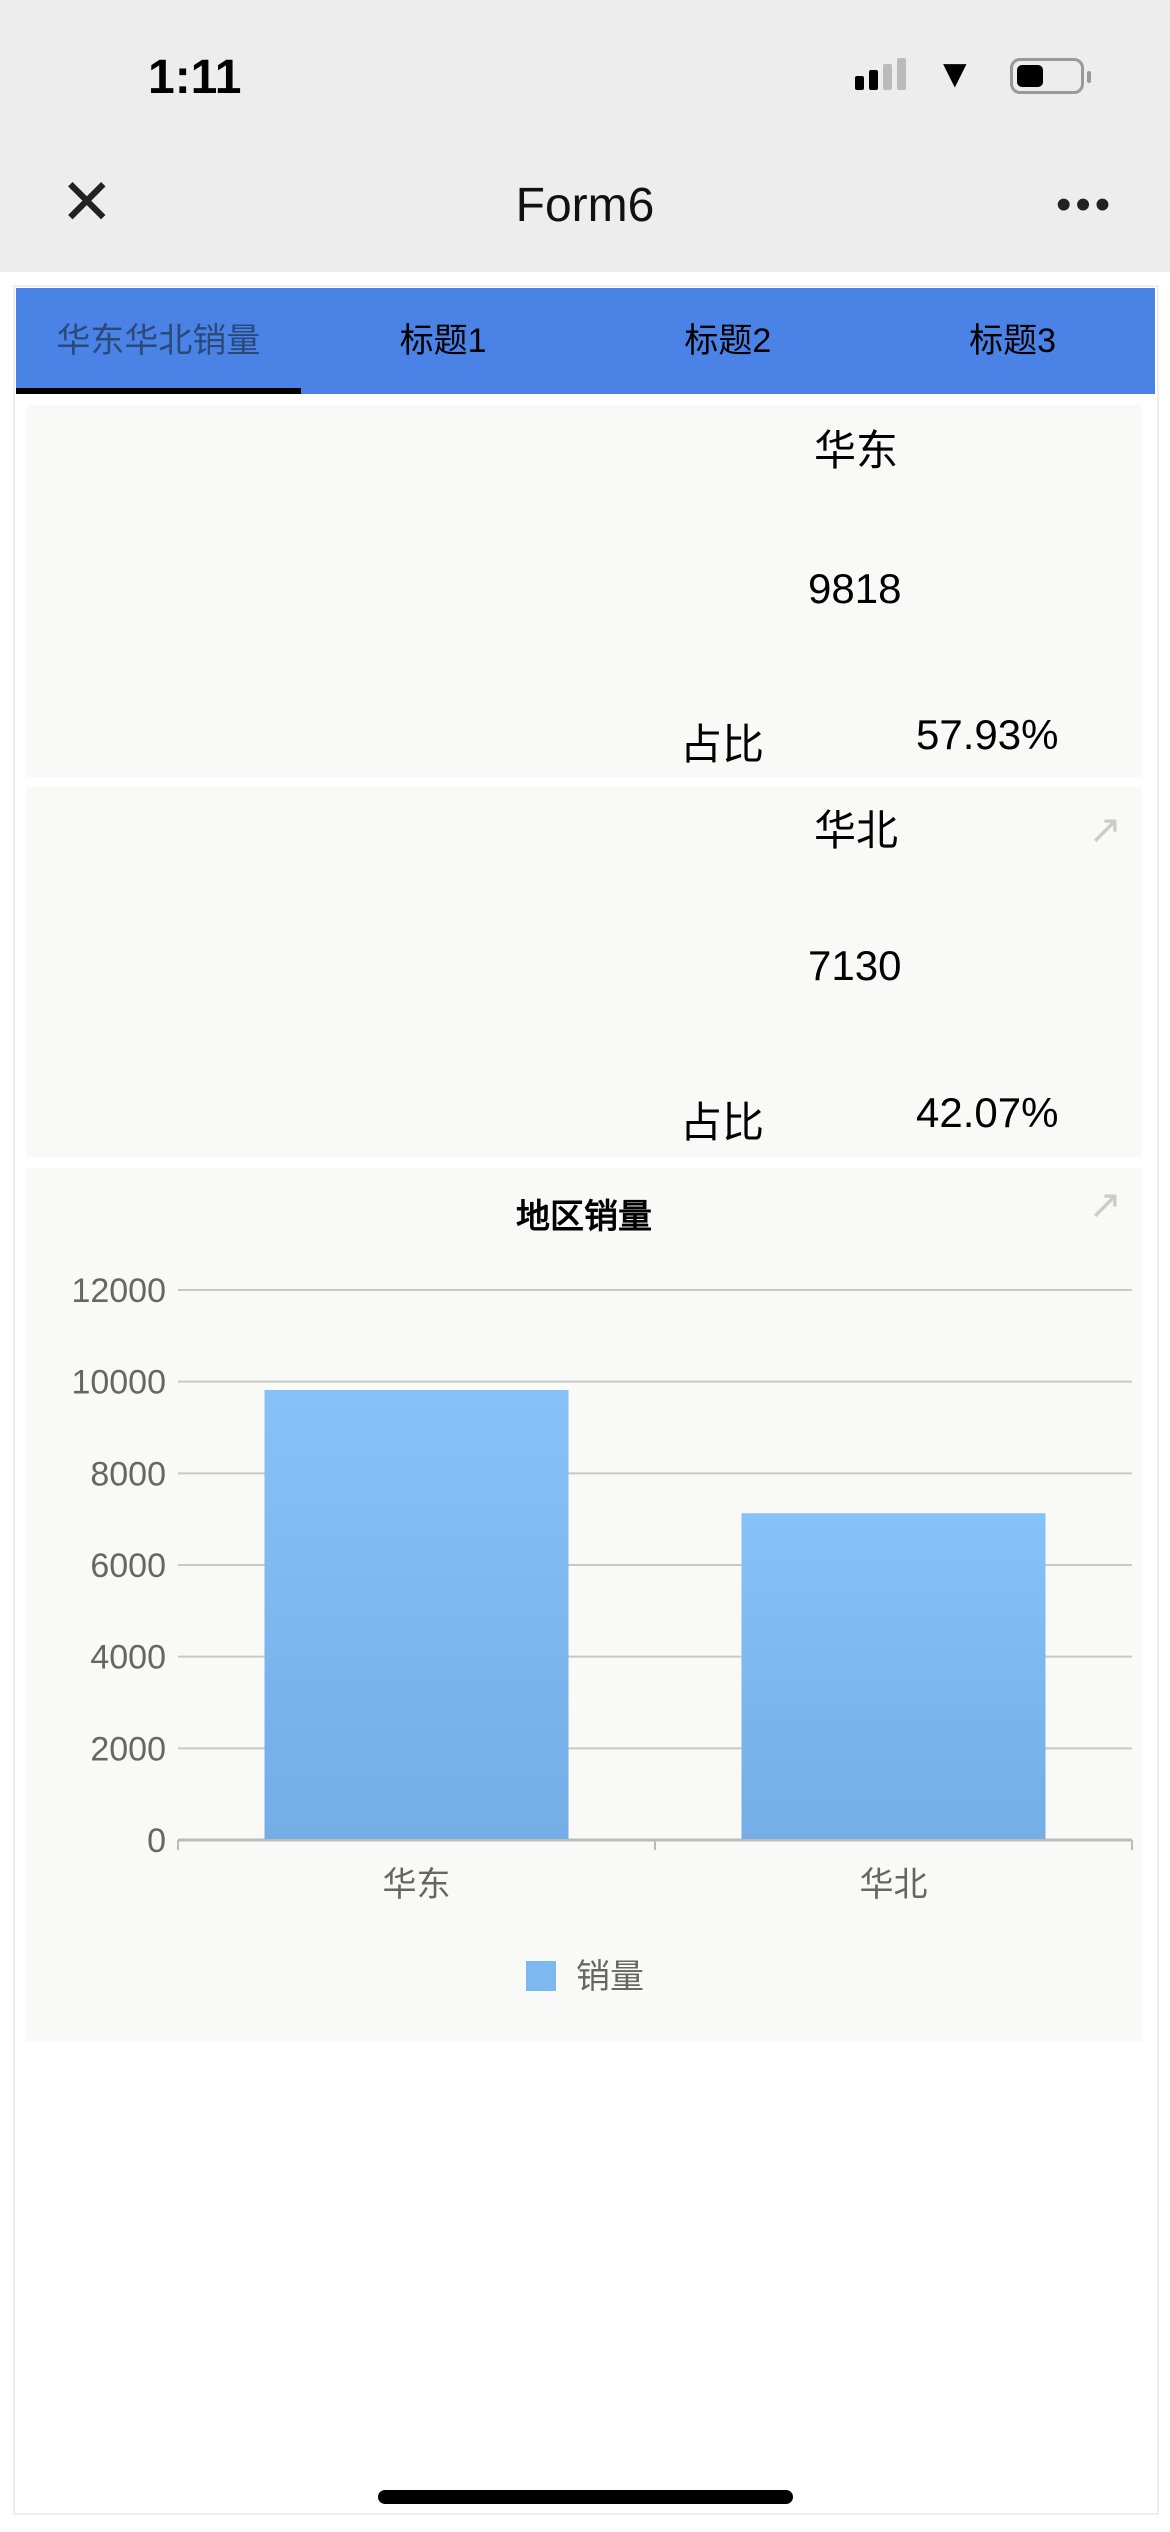 Image resolution: width=1170 pixels, height=2532 pixels. I want to click on page-title: Form6, so click(585, 205).